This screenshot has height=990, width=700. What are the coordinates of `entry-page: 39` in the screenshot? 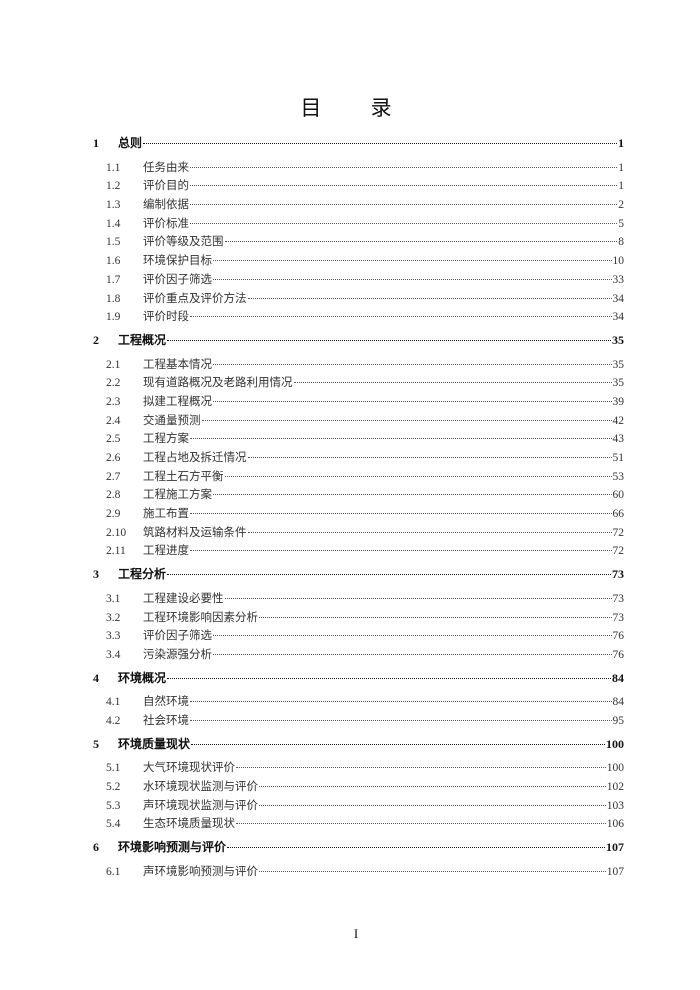 It's located at (618, 401).